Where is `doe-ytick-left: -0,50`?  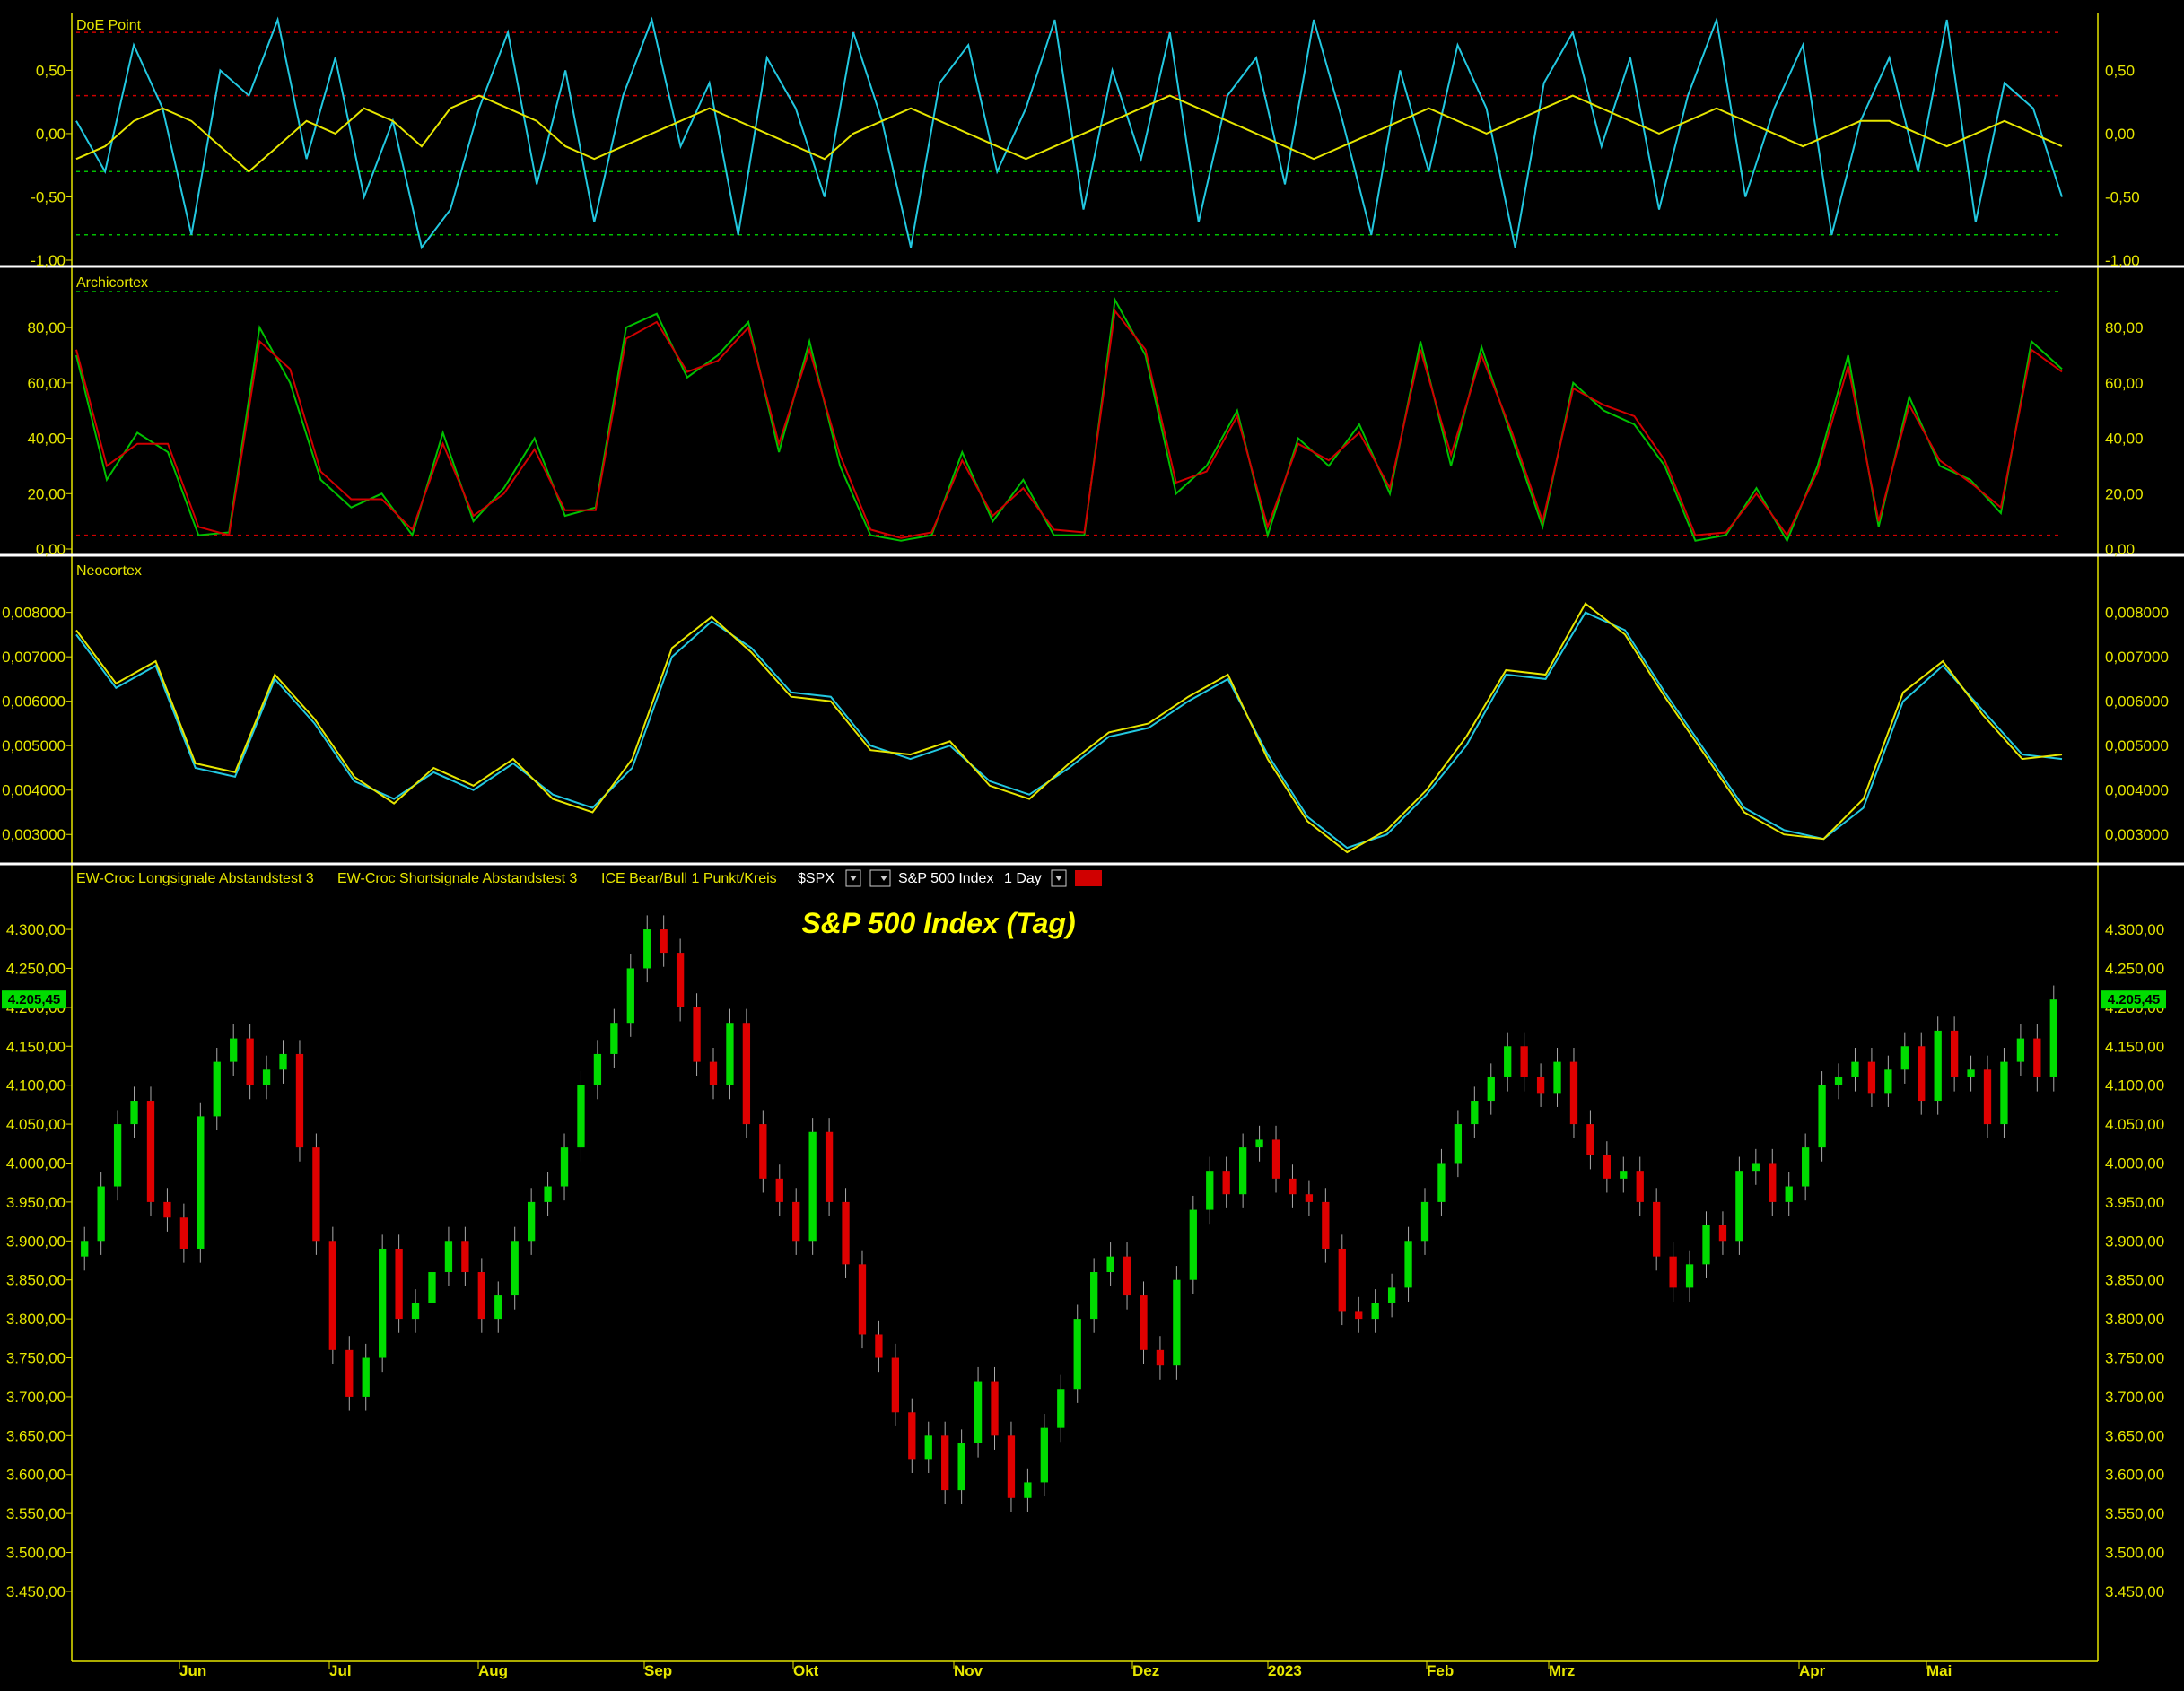
doe-ytick-left: -0,50 is located at coordinates (48, 196).